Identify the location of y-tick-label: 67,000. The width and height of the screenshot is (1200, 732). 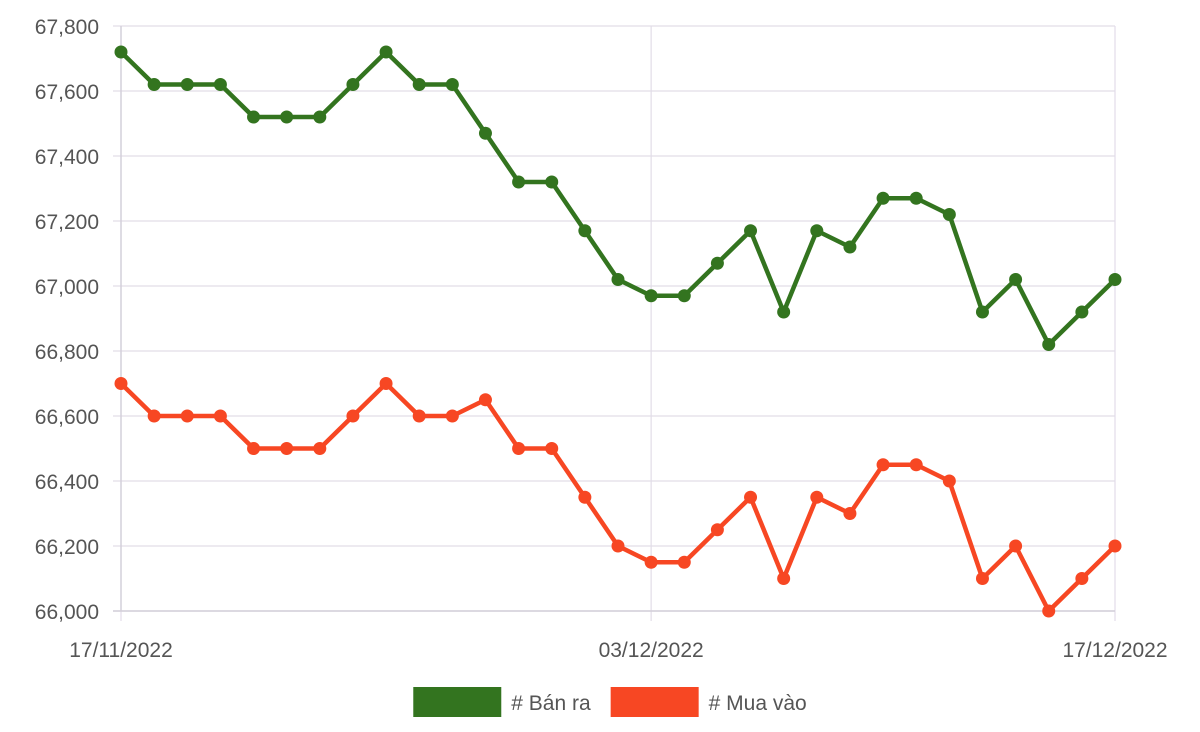
(67, 287).